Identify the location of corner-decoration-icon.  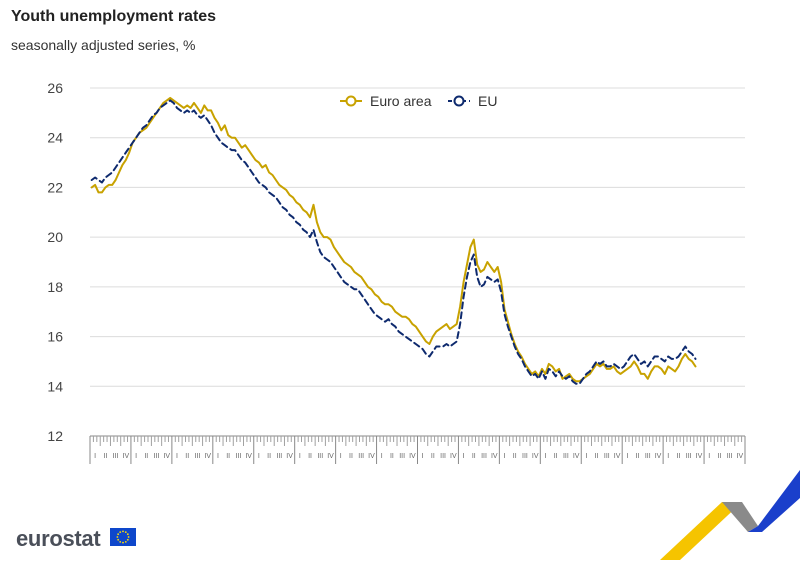
(730, 515).